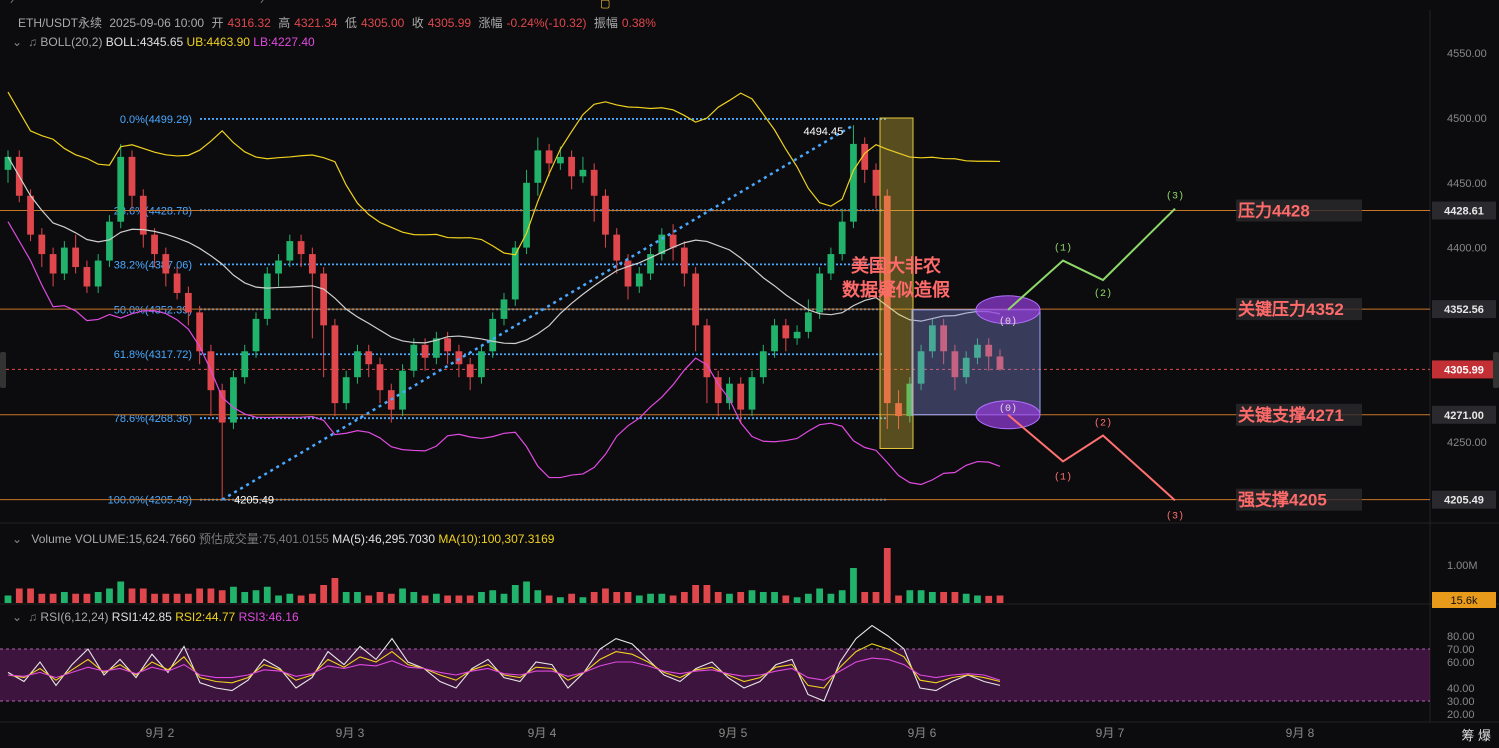  I want to click on volume-chevron-icon: ⌄, so click(17, 539).